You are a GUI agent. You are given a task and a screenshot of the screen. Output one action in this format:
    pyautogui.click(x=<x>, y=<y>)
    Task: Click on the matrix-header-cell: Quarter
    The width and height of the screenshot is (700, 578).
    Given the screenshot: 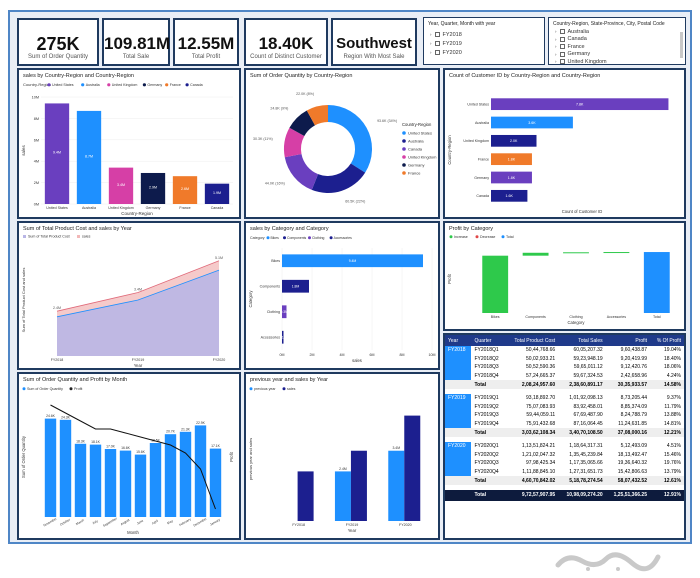 What is the action you would take?
    pyautogui.click(x=483, y=340)
    